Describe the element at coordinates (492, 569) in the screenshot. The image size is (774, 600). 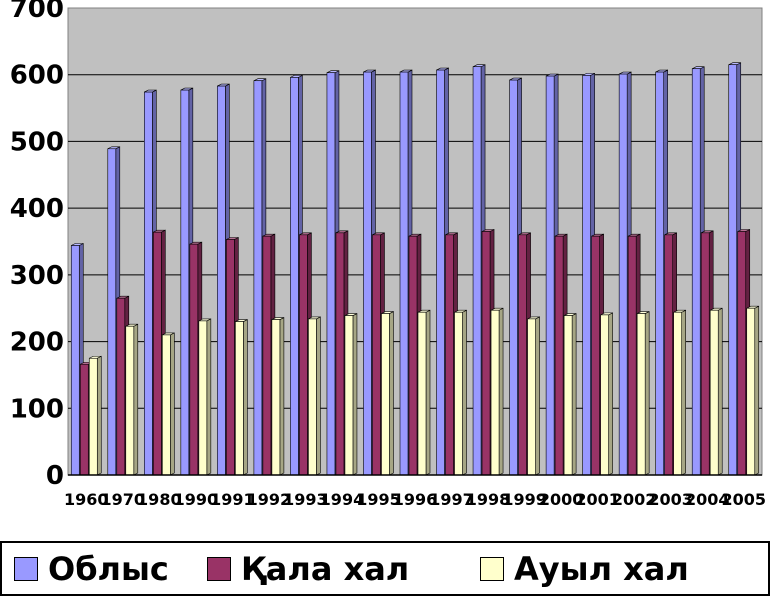
I see `legend-swatch` at that location.